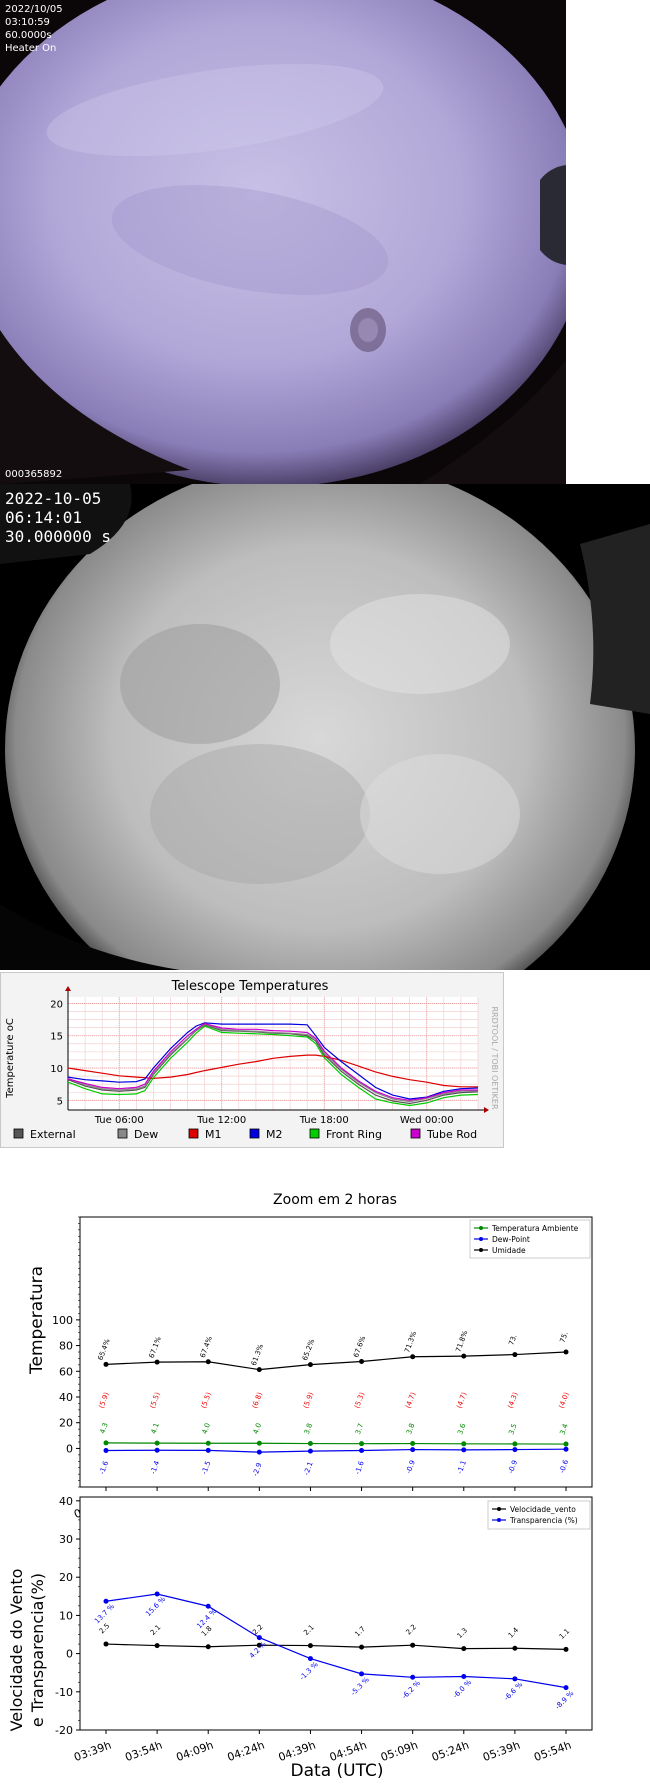 The image size is (650, 1787). Describe the element at coordinates (60, 1101) in the screenshot. I see `telescope-y-tick: 5` at that location.